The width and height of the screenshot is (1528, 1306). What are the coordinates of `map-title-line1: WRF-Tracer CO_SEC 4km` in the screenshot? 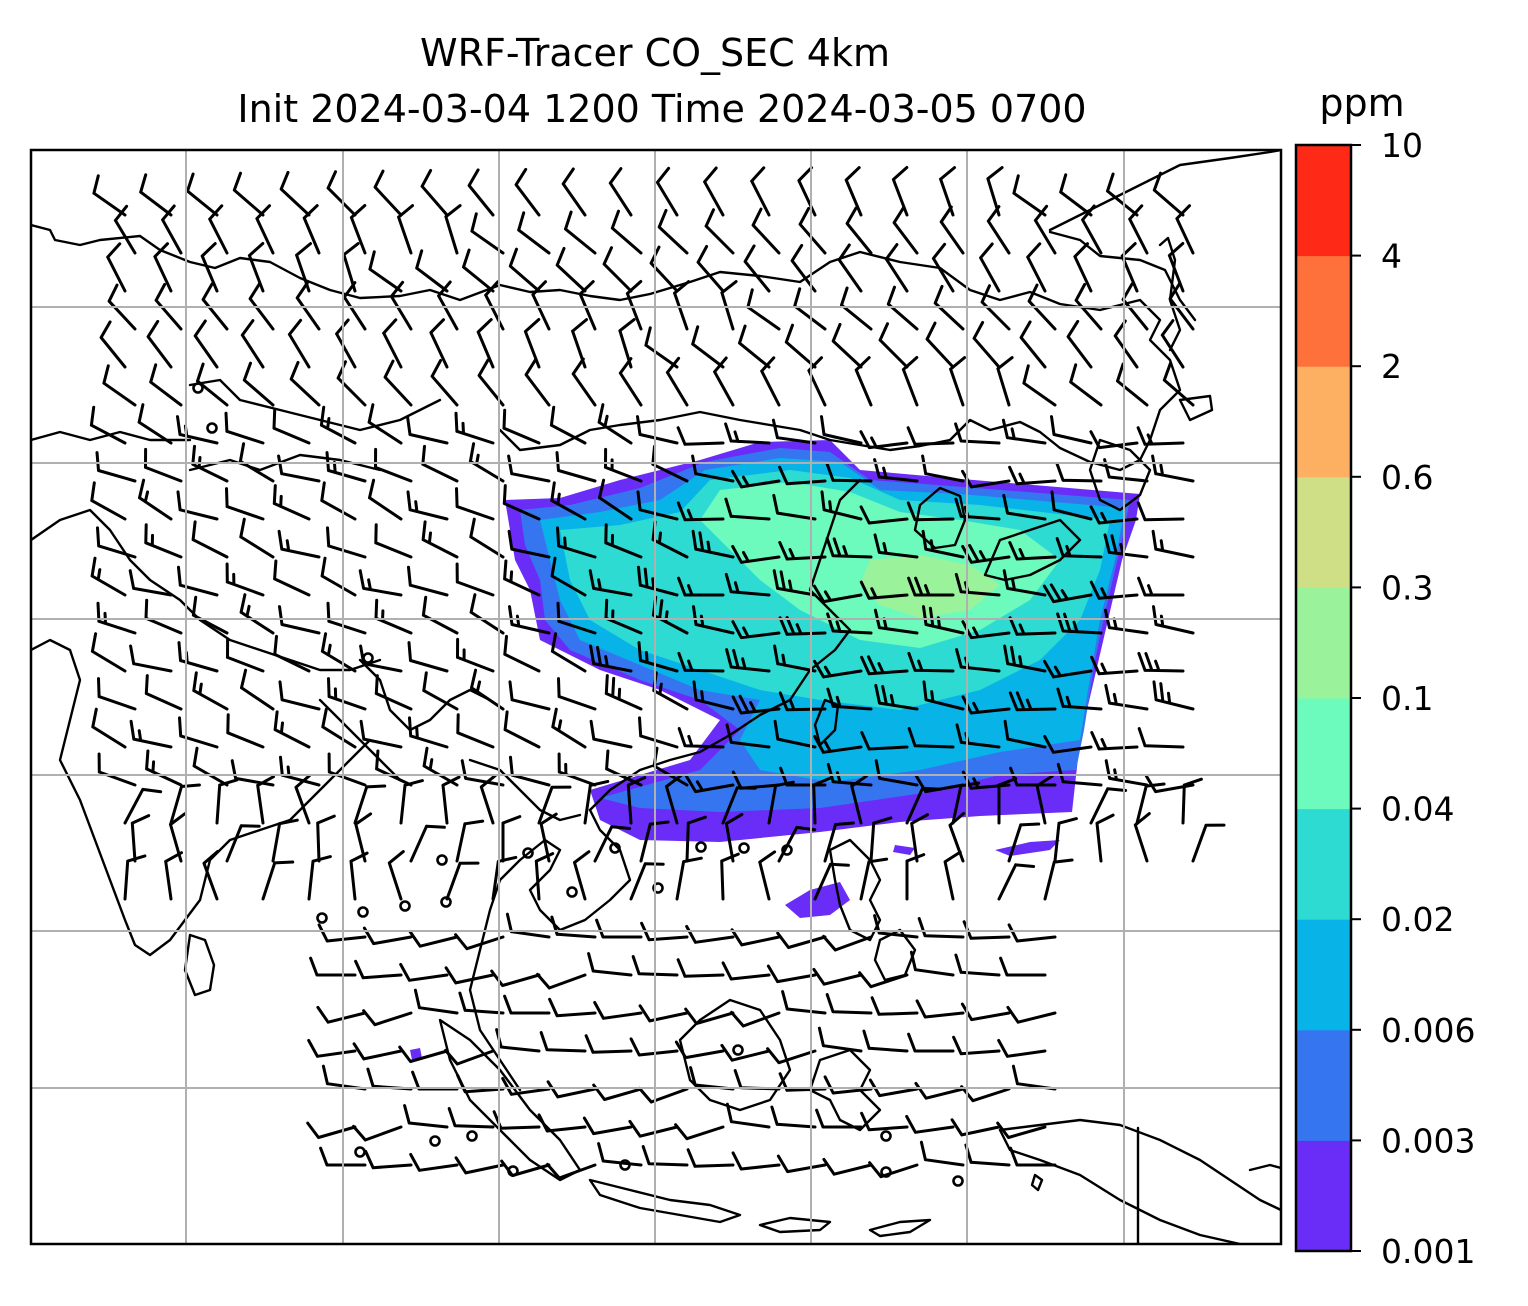 It's located at (655, 53).